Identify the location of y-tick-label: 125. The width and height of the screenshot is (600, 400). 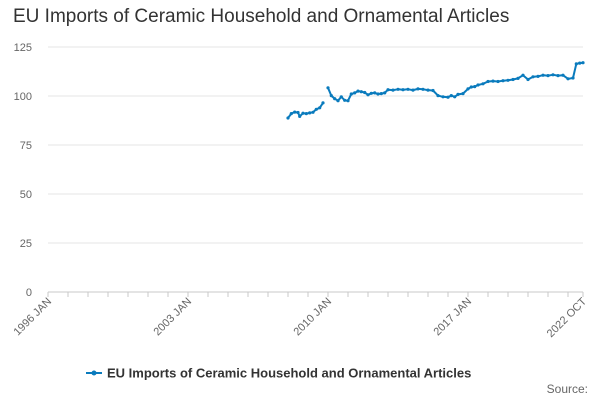
(23, 48).